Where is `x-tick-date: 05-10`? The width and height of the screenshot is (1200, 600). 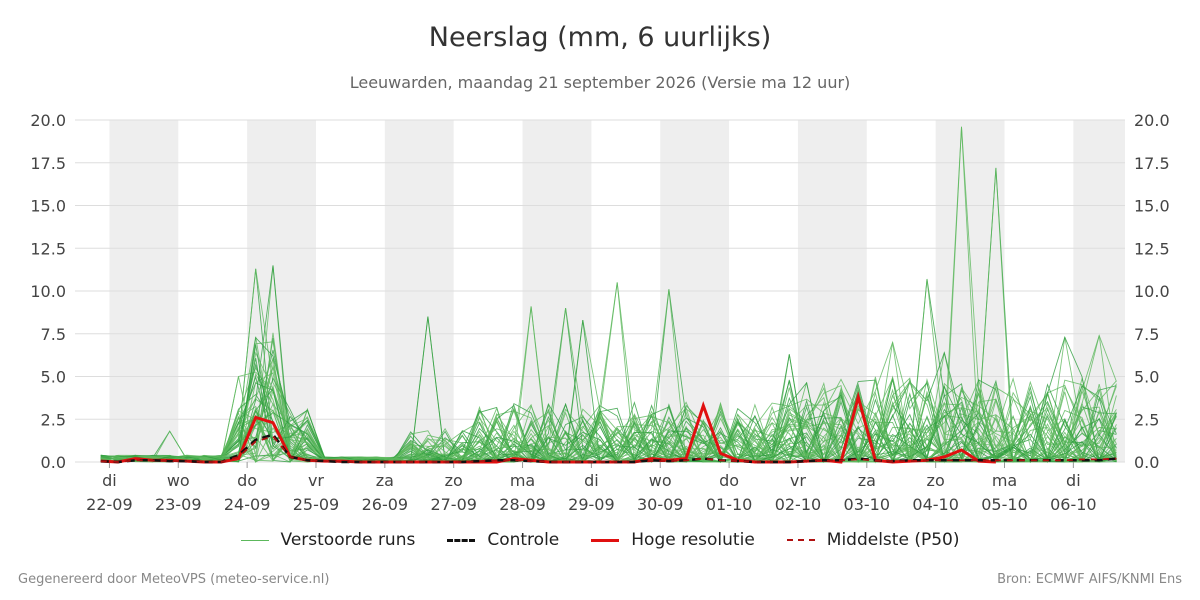
x-tick-date: 05-10 is located at coordinates (1004, 504).